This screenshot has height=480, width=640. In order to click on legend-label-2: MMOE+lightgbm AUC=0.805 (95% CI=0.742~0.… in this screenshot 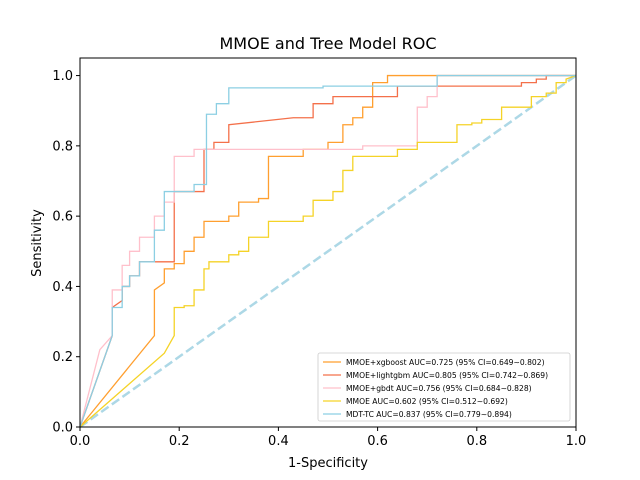, I will do `click(447, 375)`.